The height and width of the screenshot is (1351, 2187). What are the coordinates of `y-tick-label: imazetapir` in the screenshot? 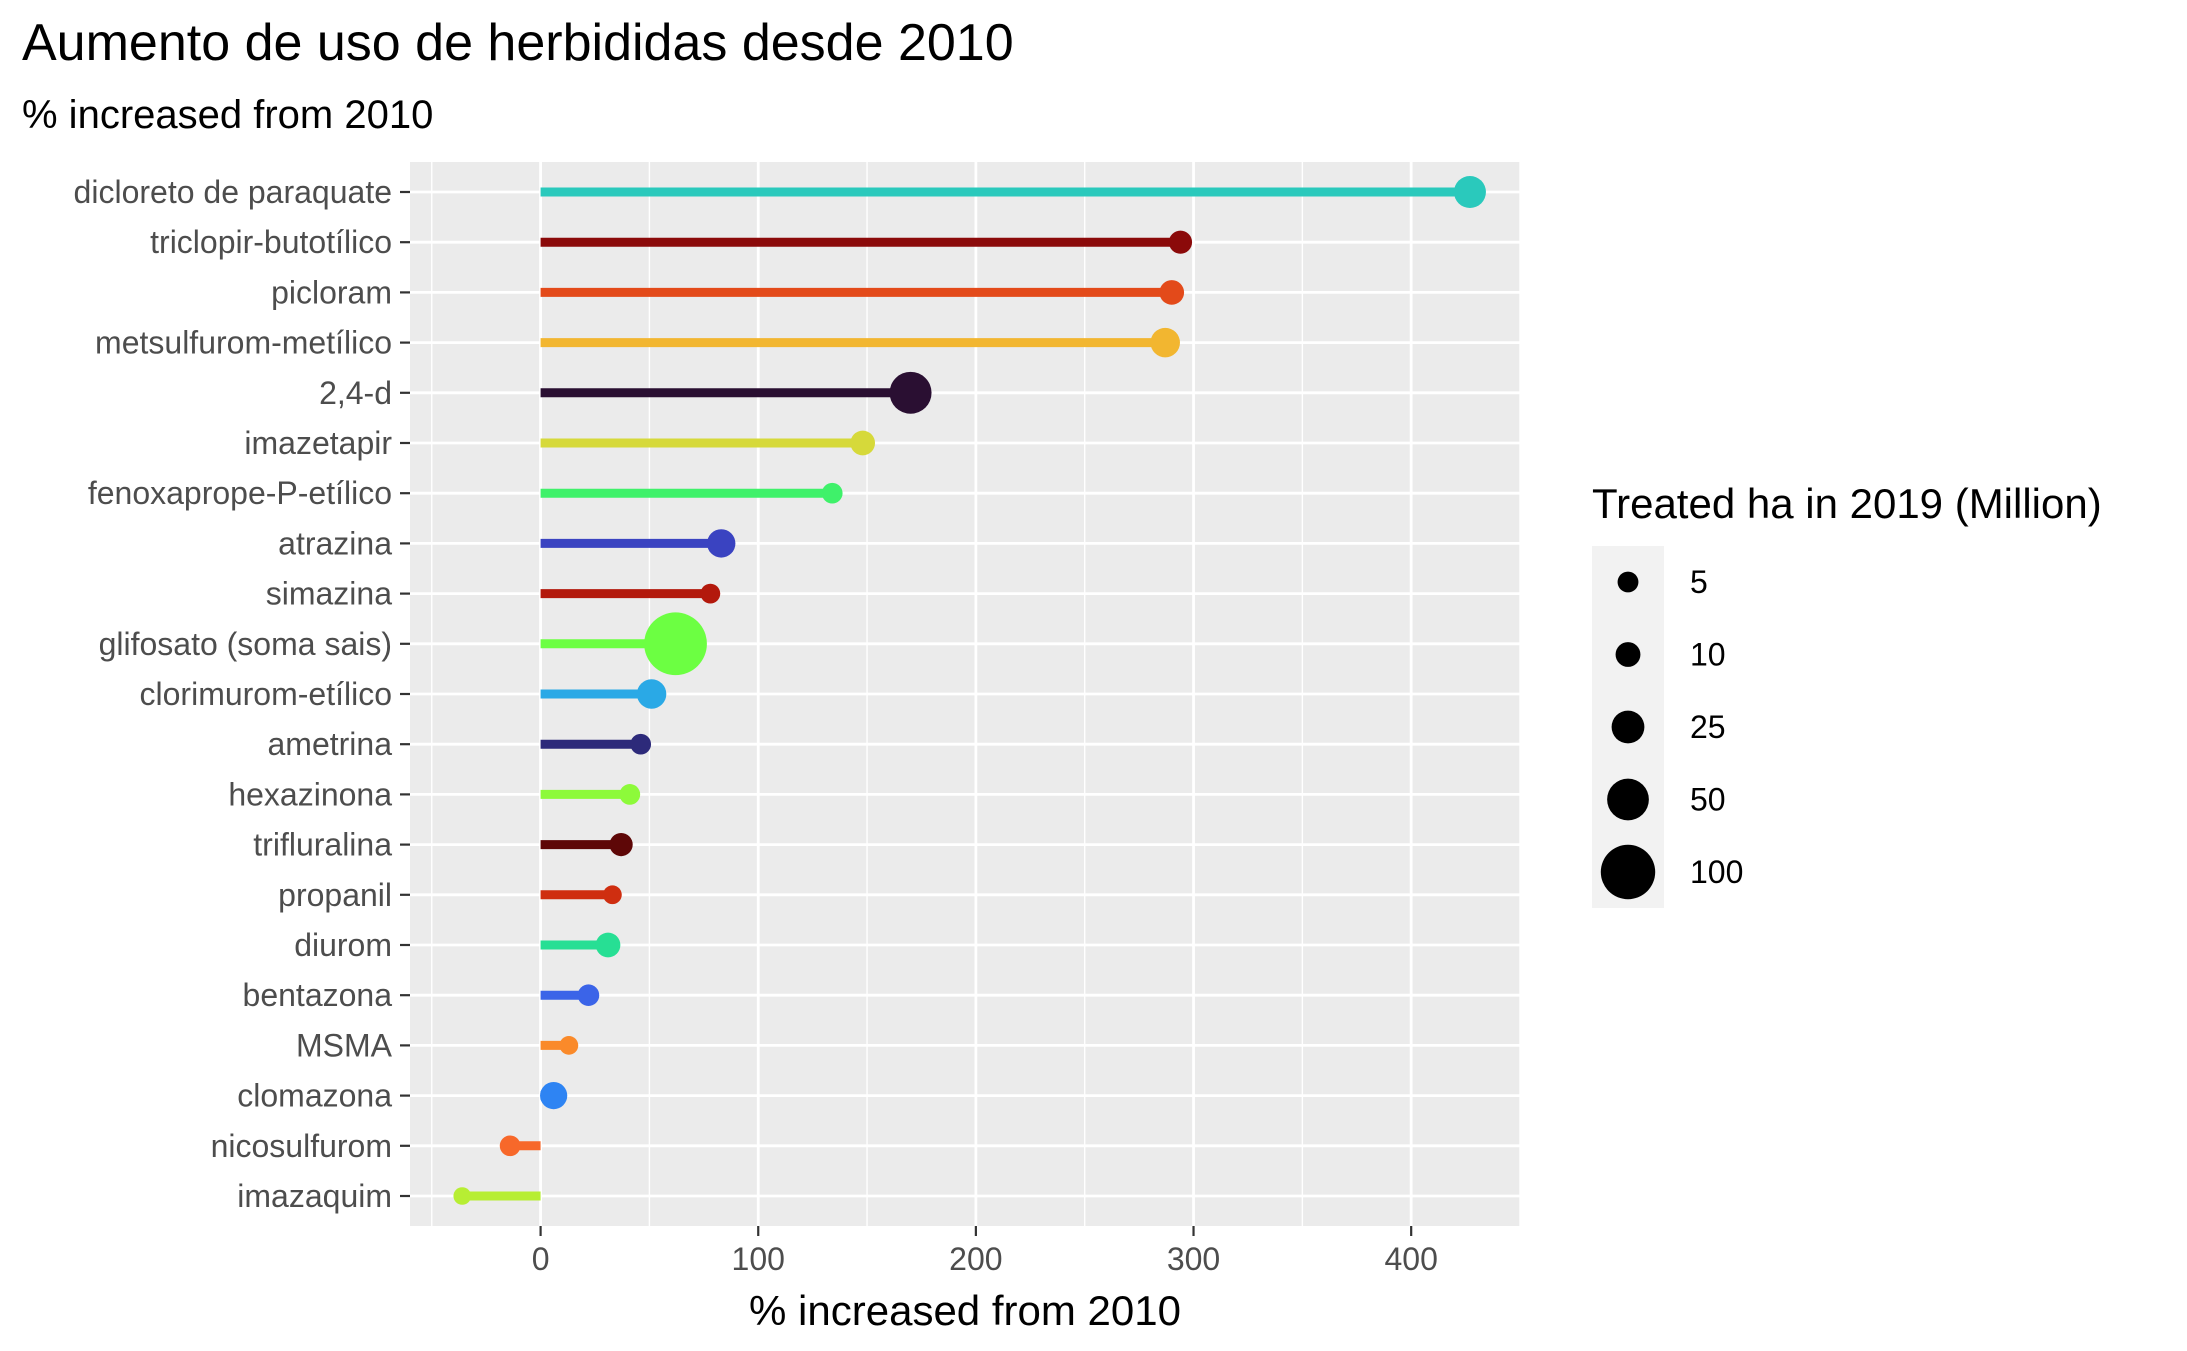 It's located at (318, 443).